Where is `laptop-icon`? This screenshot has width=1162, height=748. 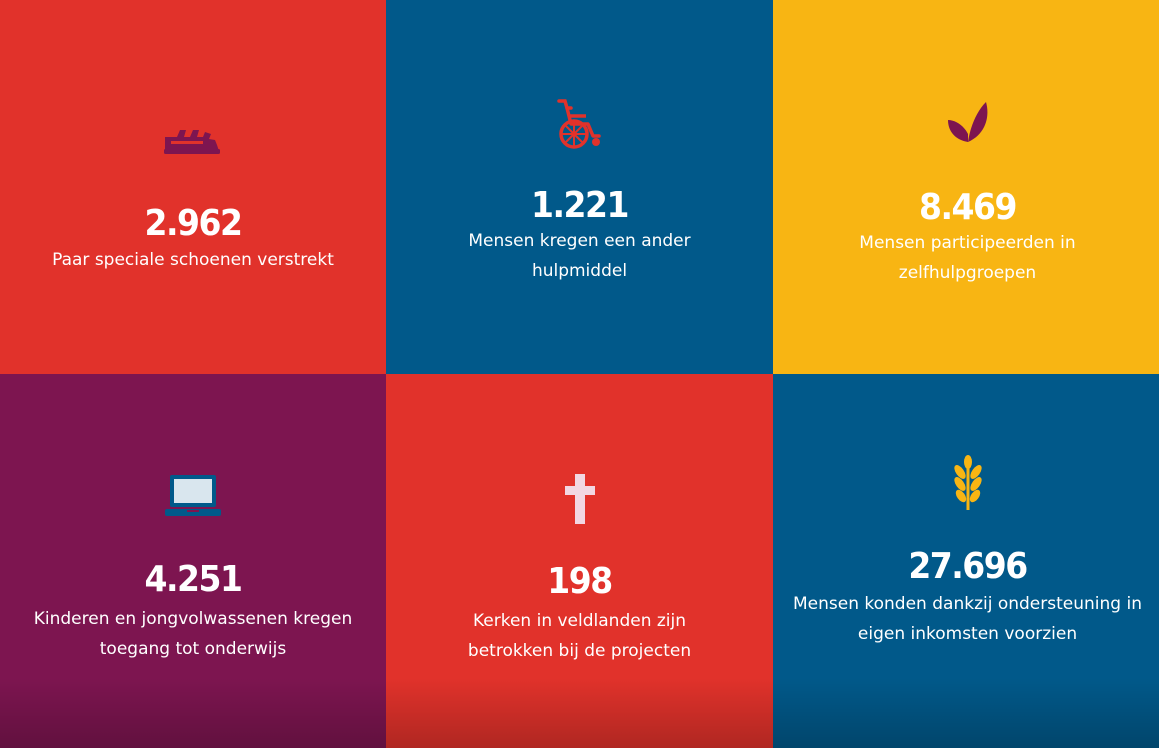
laptop-icon is located at coordinates (193, 495).